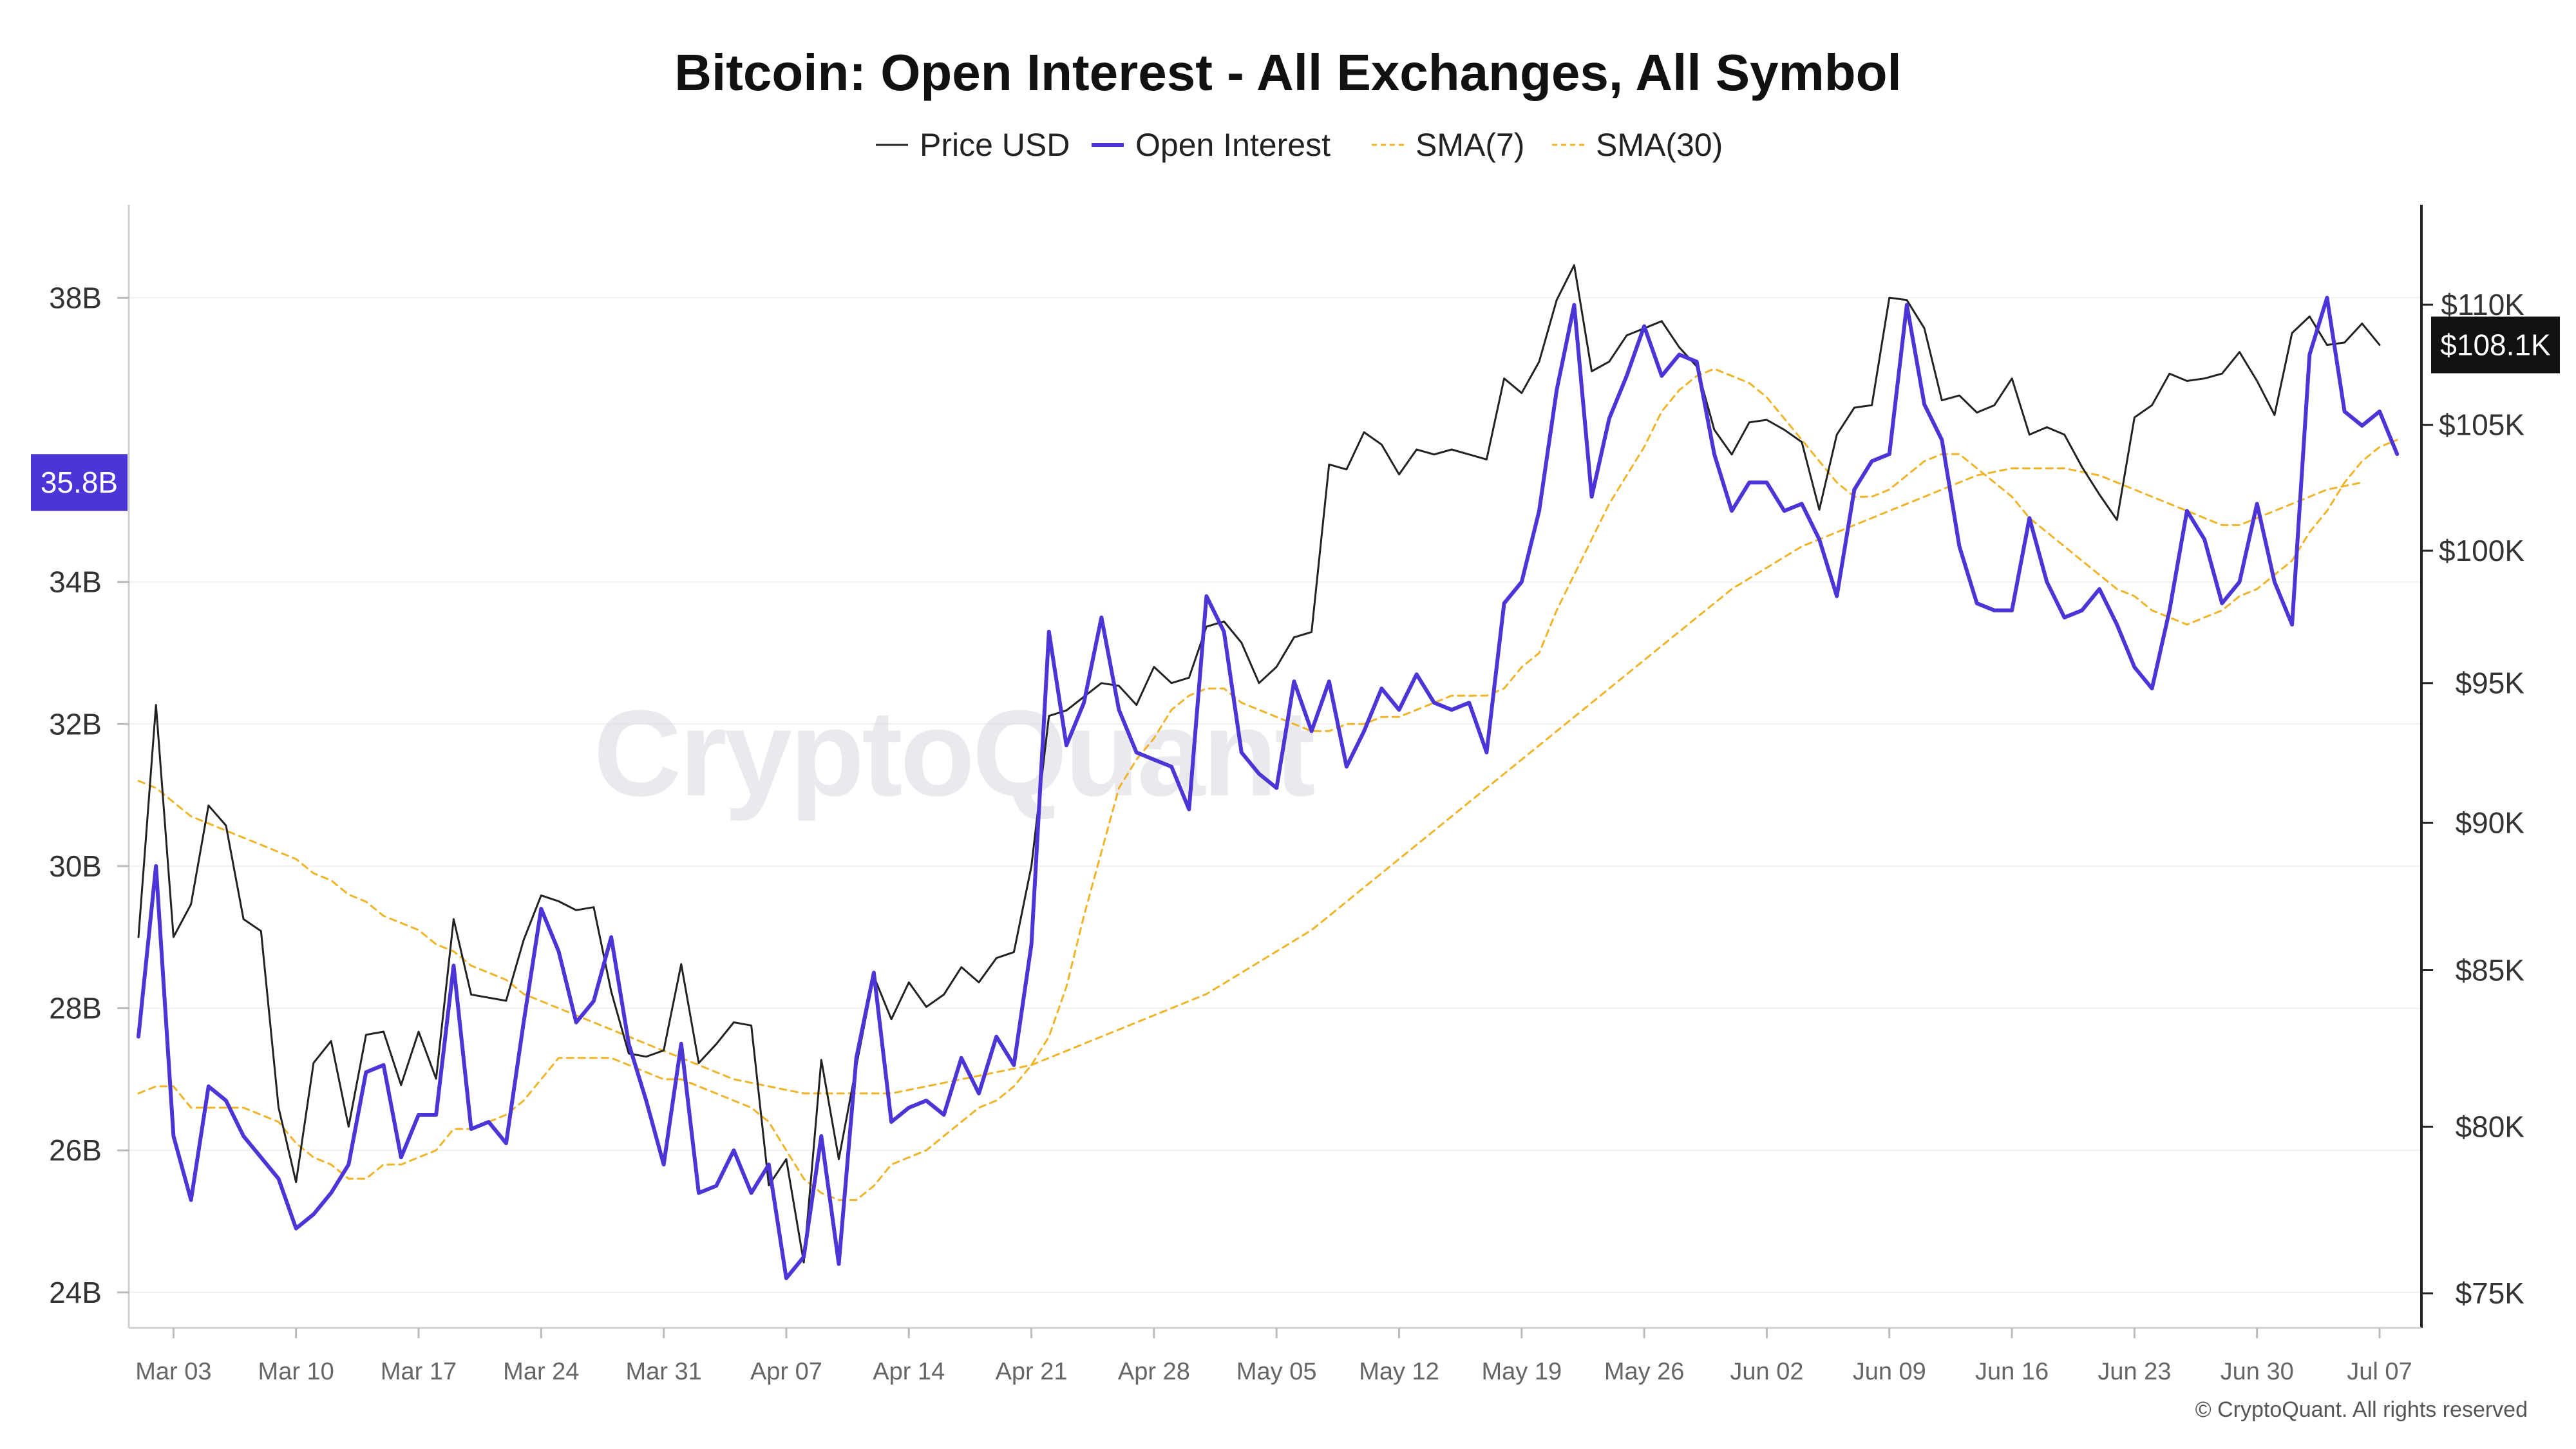 This screenshot has height=1449, width=2576. I want to click on x-tick-label-15: Jun 16, so click(2012, 1372).